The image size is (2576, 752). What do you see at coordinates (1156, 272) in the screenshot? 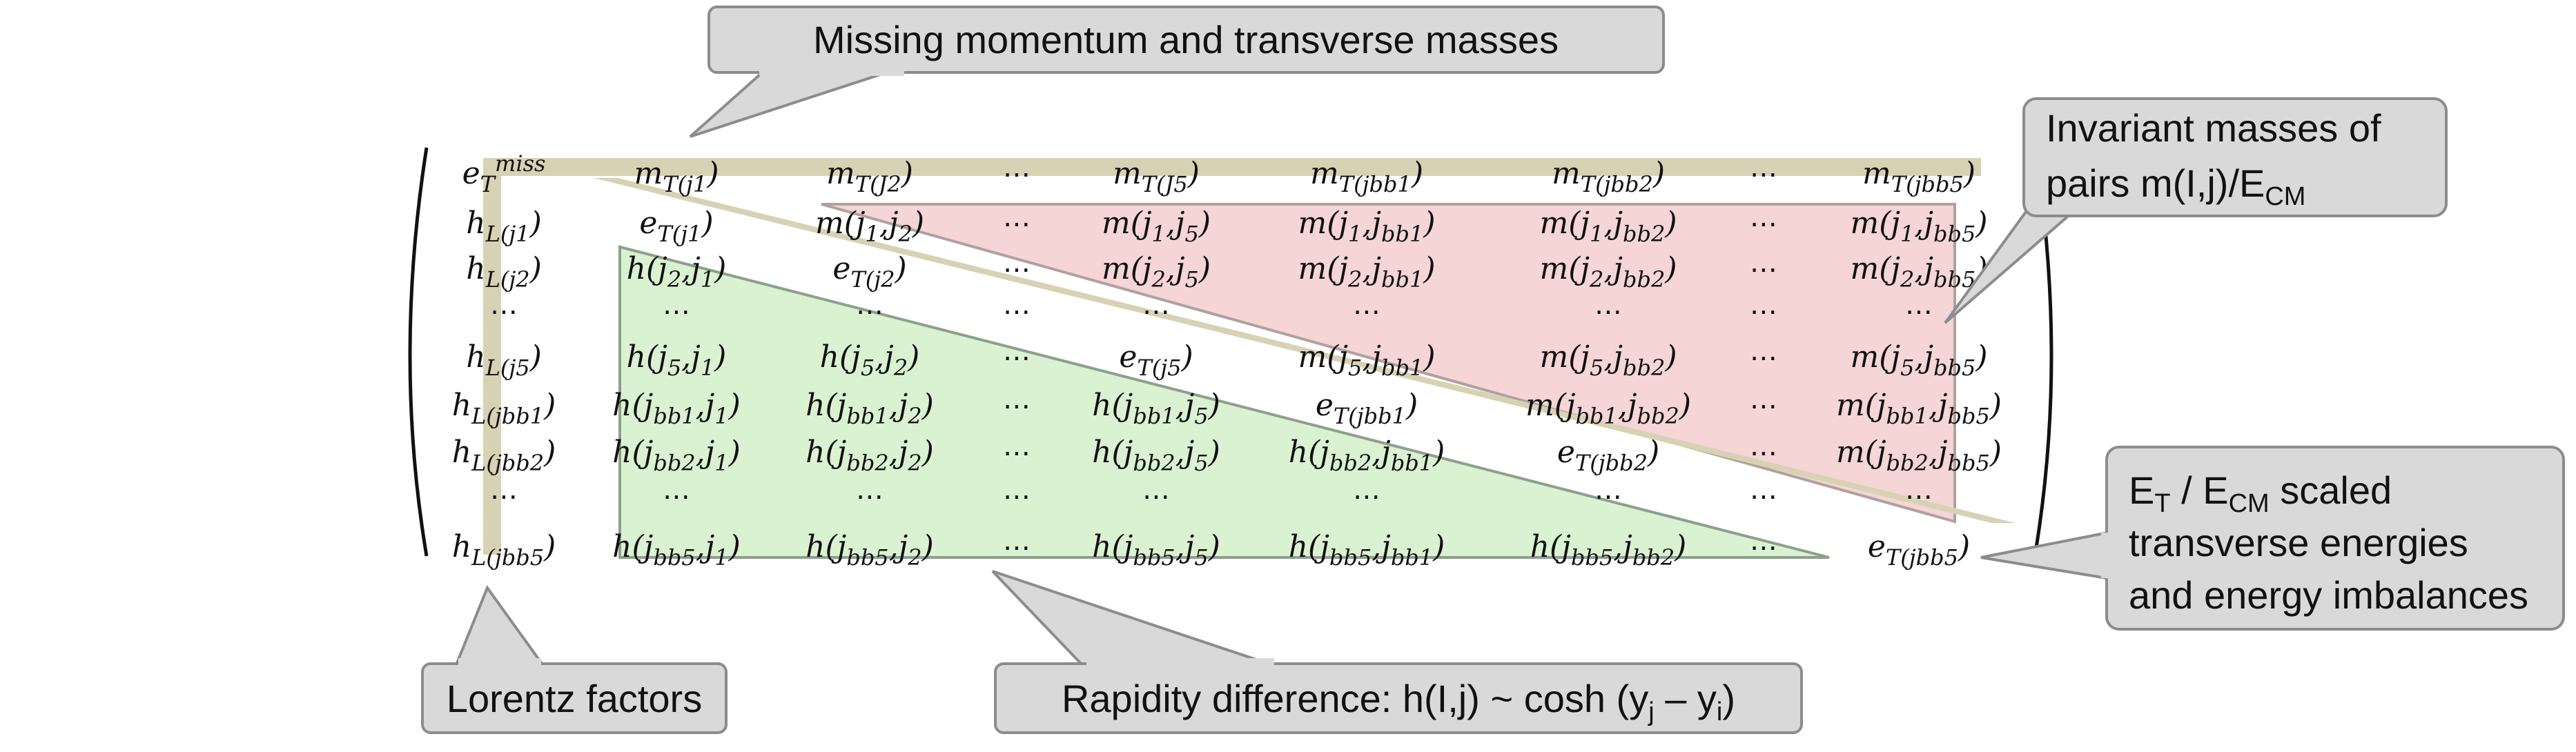
I see `matrix-cell-r2-c4: m(j2,j5)` at bounding box center [1156, 272].